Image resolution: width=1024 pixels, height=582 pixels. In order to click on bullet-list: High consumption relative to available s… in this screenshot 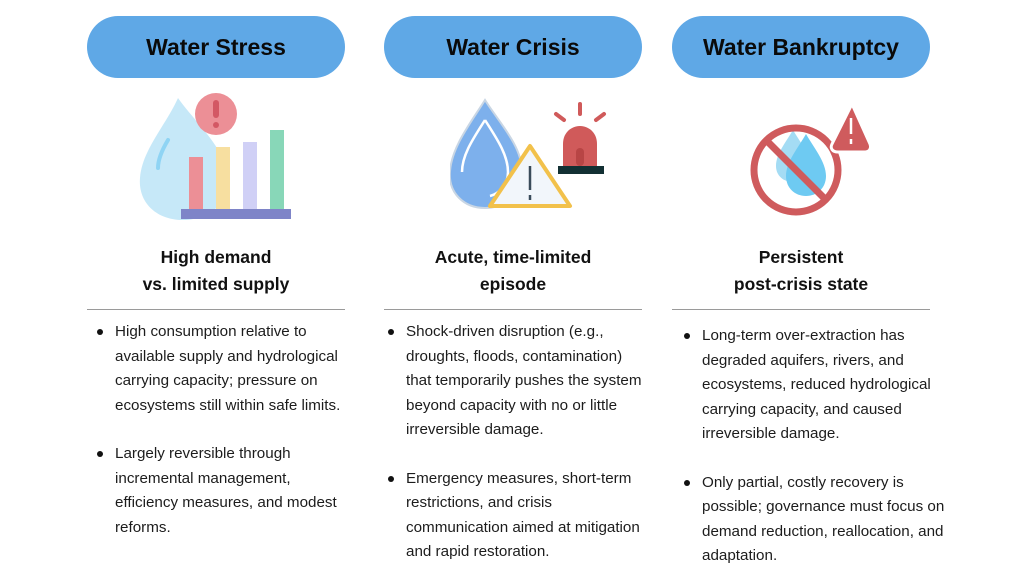, I will do `click(220, 430)`.